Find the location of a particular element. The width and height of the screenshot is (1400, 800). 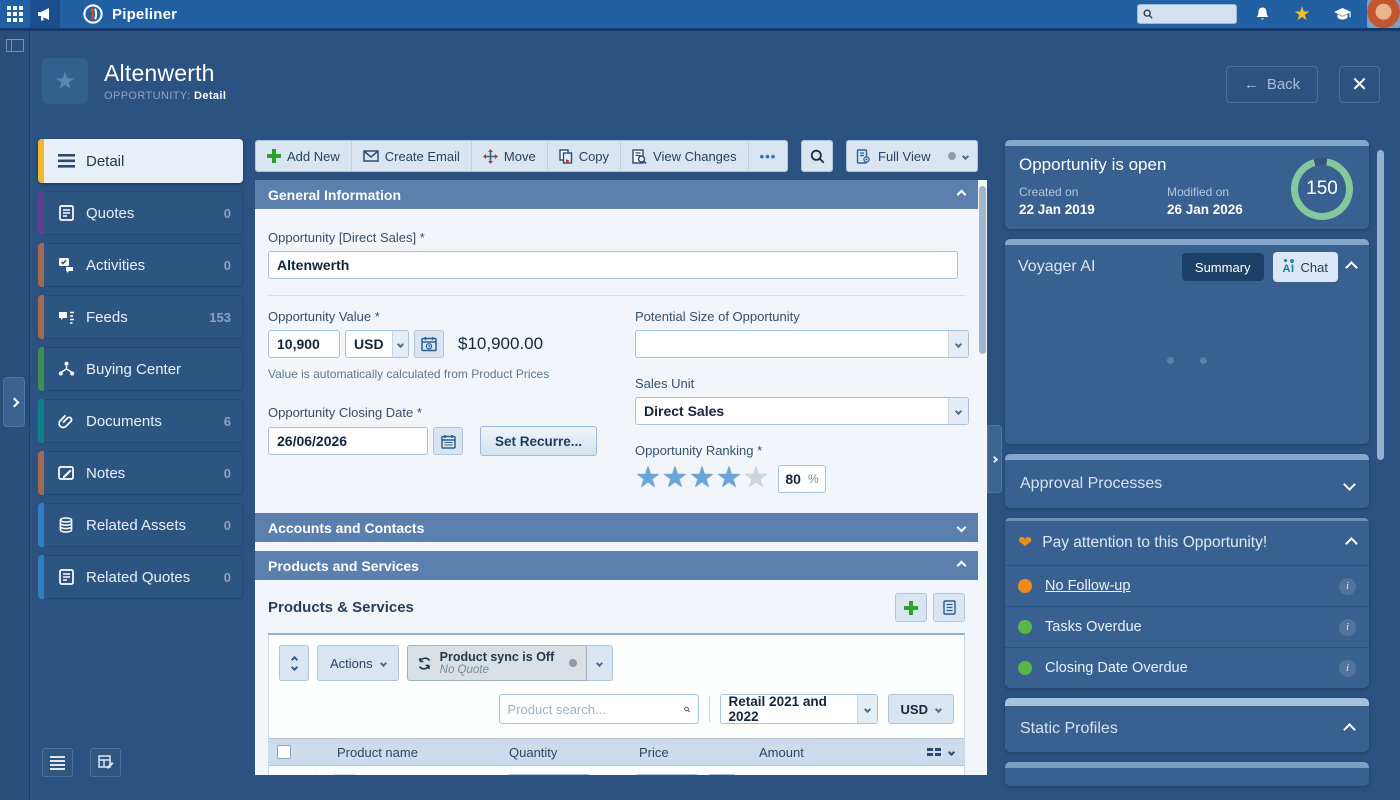

product-currency-select: USD is located at coordinates (920, 709).